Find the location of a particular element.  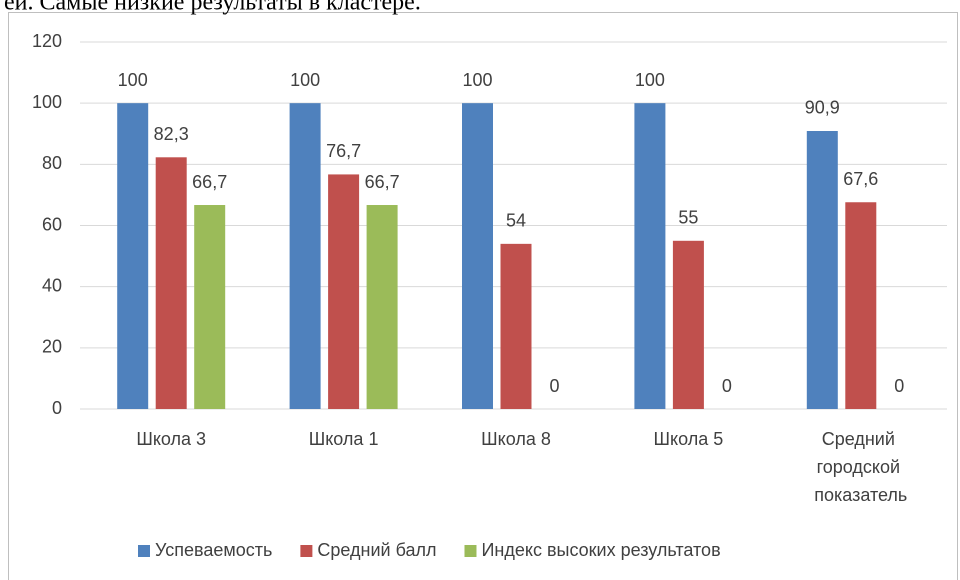

data-label: 55 is located at coordinates (688, 218).